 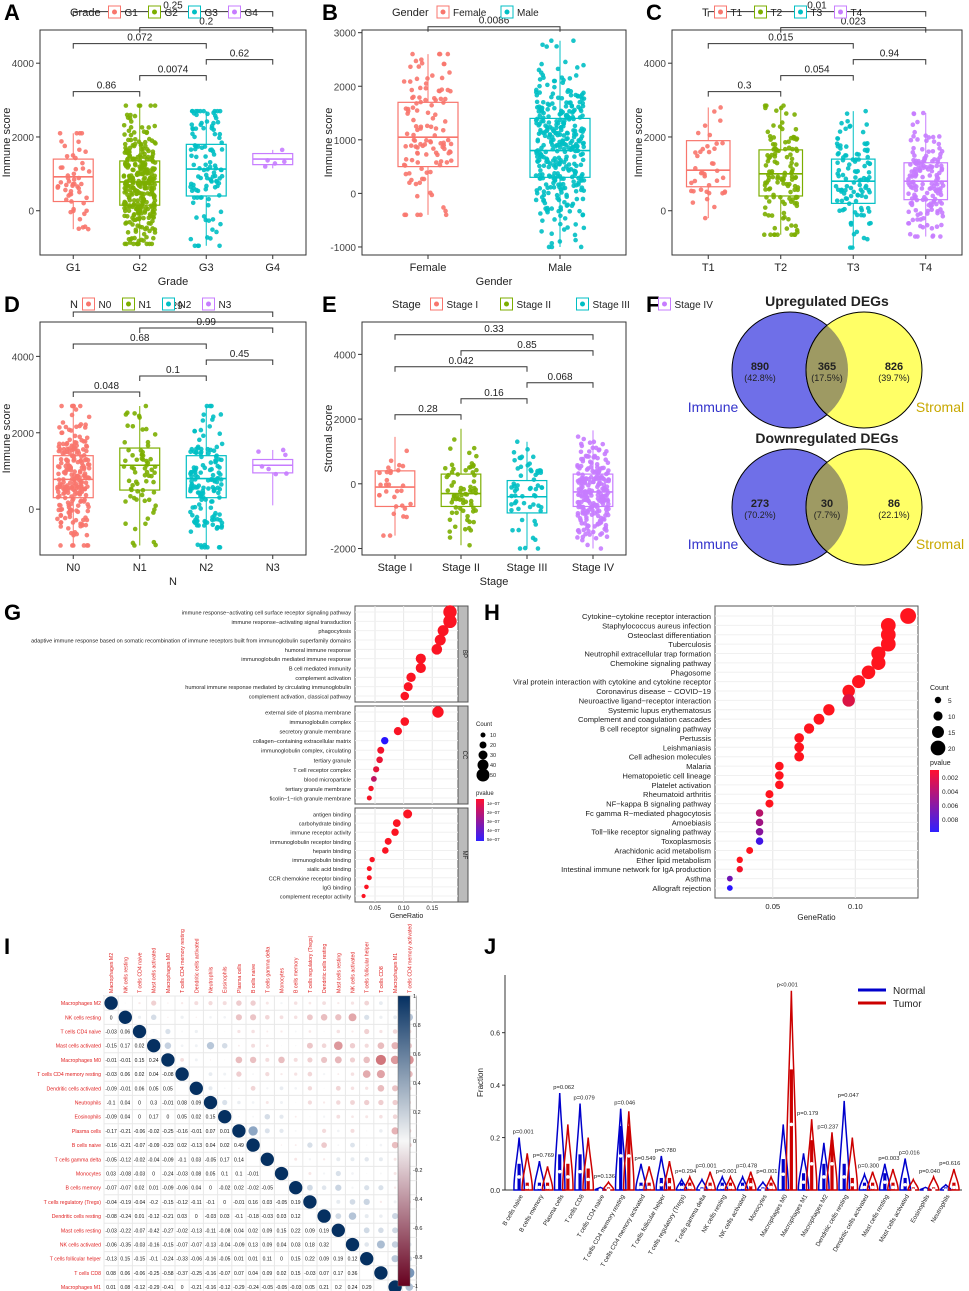 I want to click on kegg-term-label: Ether lipid metabolism, so click(x=673, y=860).